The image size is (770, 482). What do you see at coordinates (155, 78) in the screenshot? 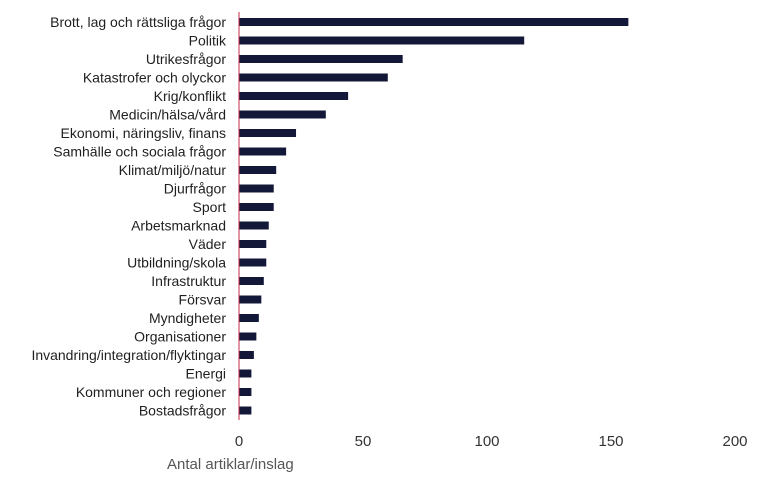
I see `category-label: Katastrofer och olyckor` at bounding box center [155, 78].